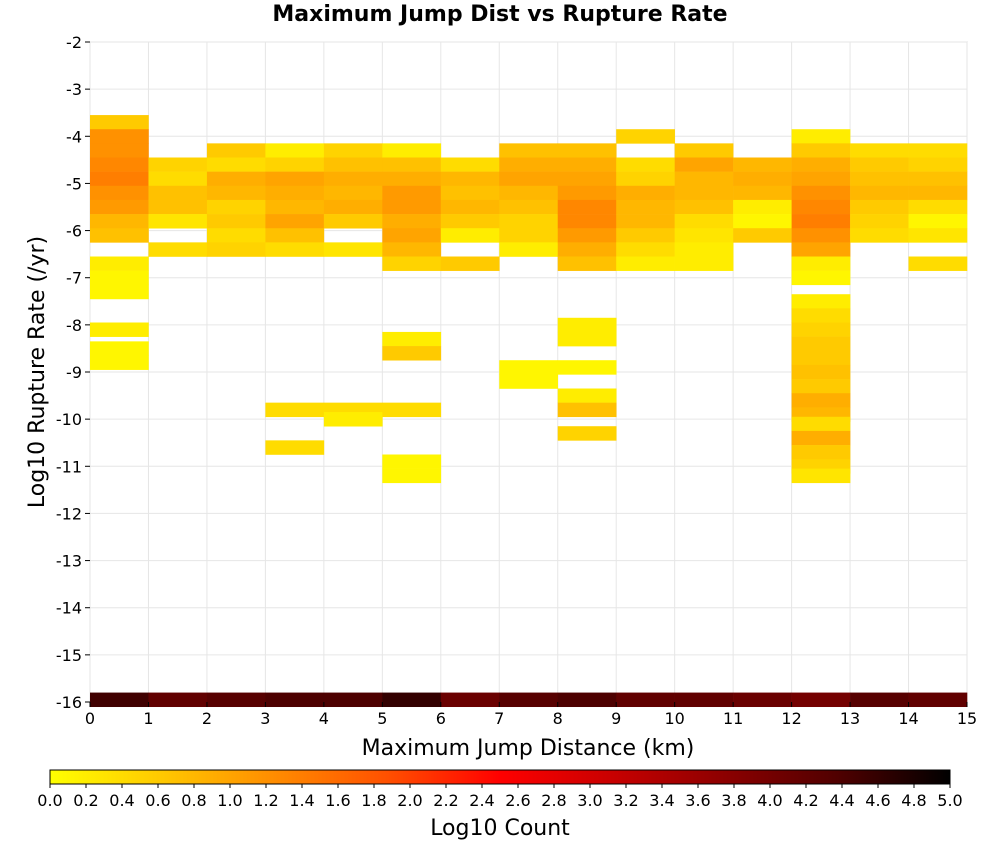 The width and height of the screenshot is (1000, 850). Describe the element at coordinates (528, 748) in the screenshot. I see `x-axis-title: Maximum Jump Distance (km)` at that location.